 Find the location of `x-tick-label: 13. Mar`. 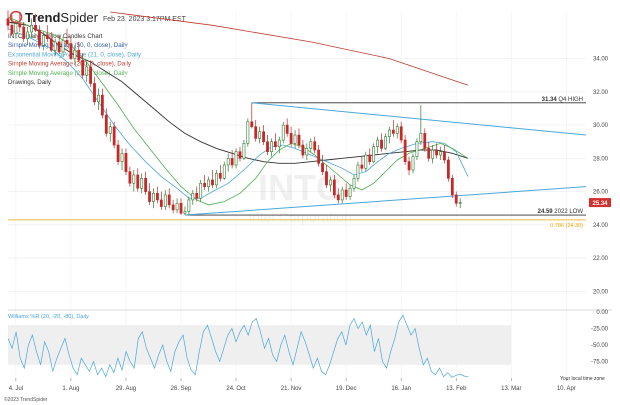

x-tick-label: 13. Mar is located at coordinates (511, 389).